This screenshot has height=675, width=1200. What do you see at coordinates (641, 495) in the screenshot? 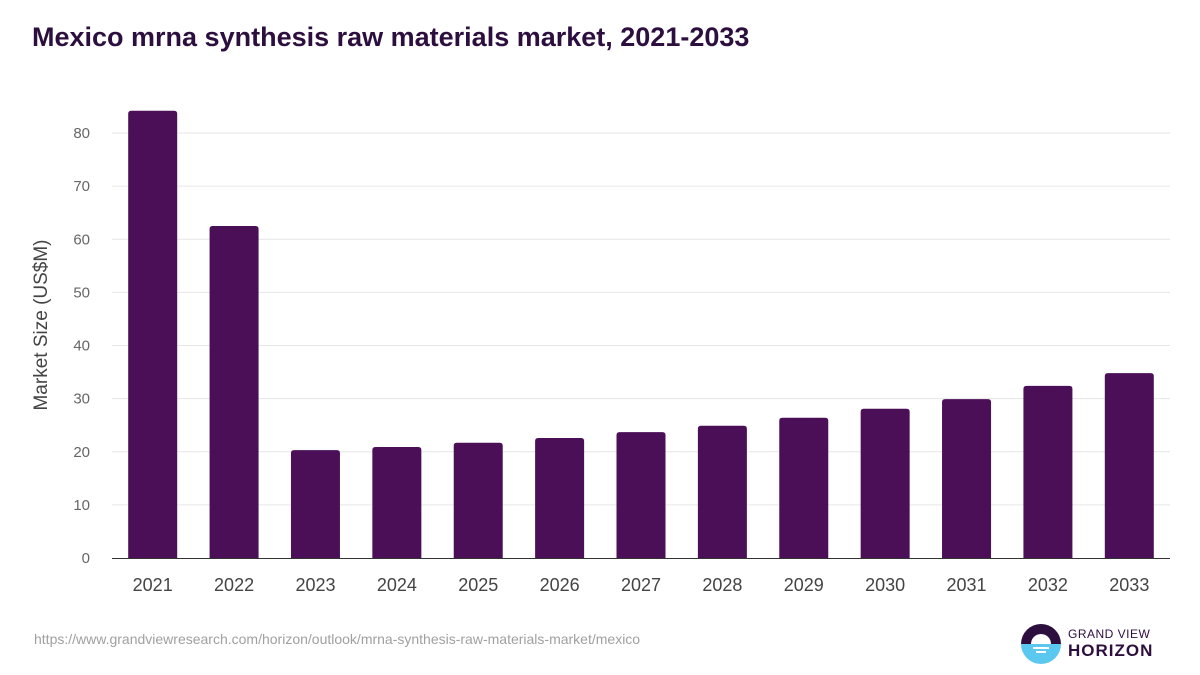
I see `bar-2027` at bounding box center [641, 495].